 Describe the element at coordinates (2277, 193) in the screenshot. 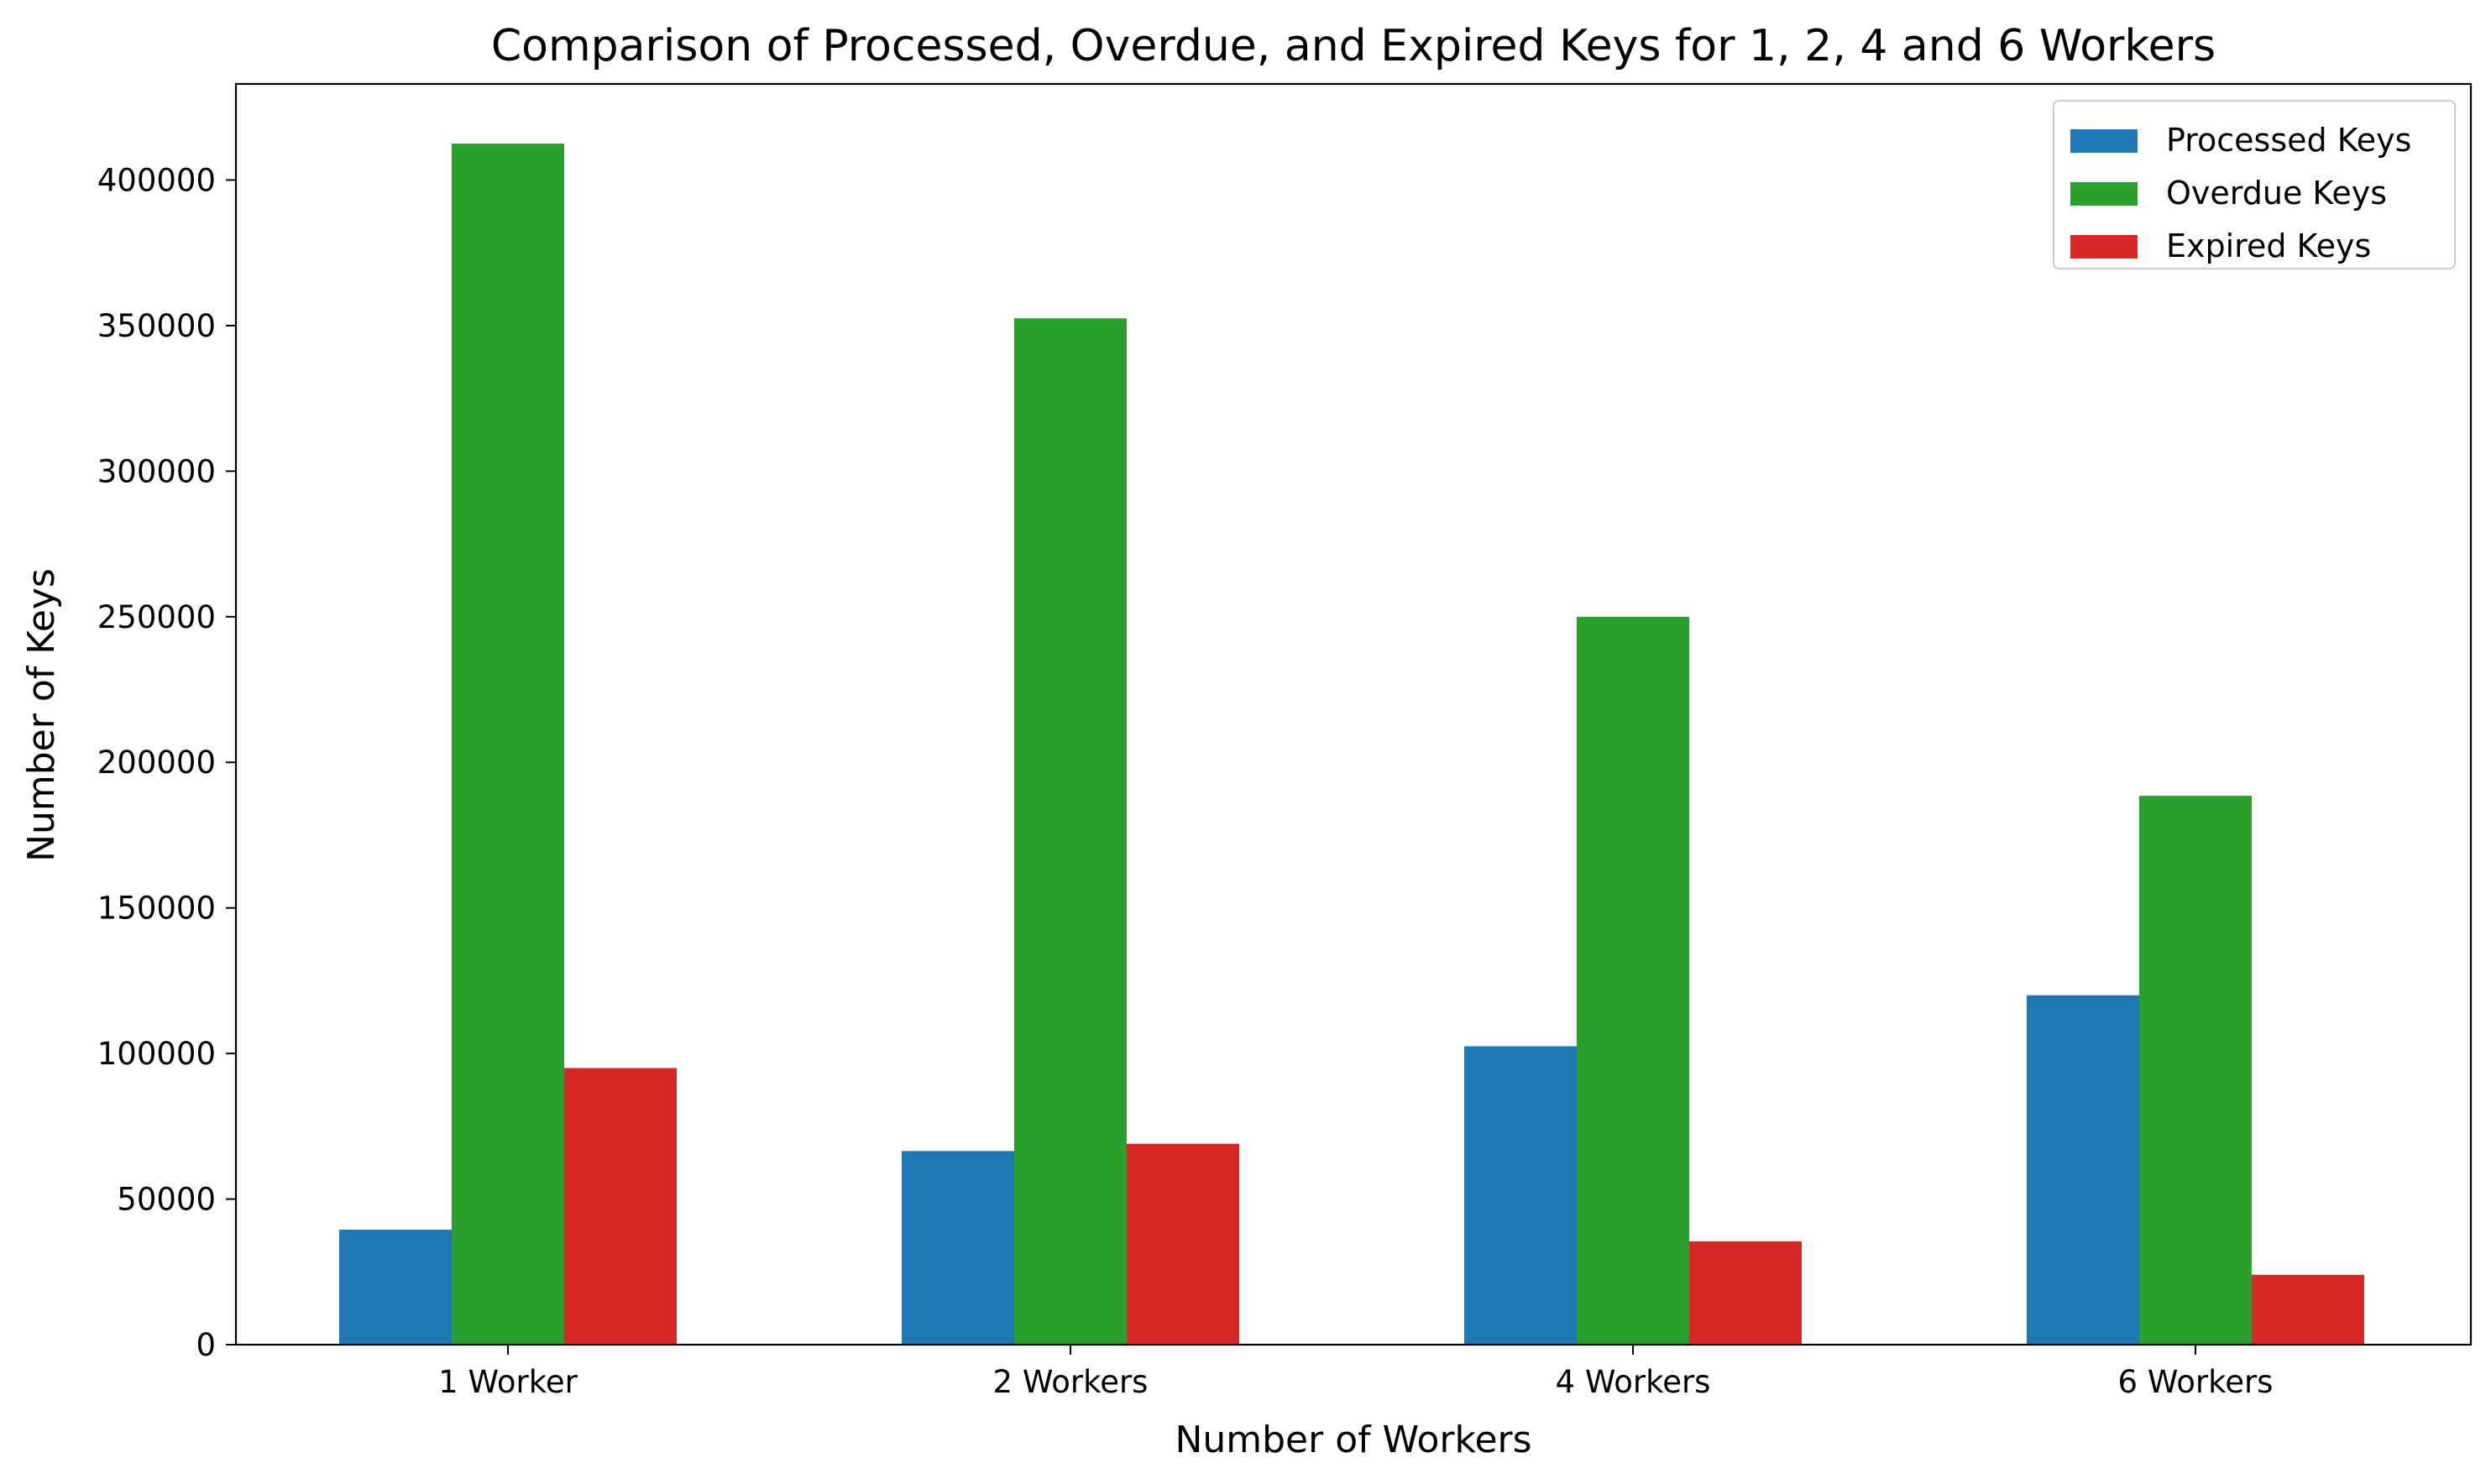

I see `legend-label-overdue-keys: Overdue Keys` at that location.